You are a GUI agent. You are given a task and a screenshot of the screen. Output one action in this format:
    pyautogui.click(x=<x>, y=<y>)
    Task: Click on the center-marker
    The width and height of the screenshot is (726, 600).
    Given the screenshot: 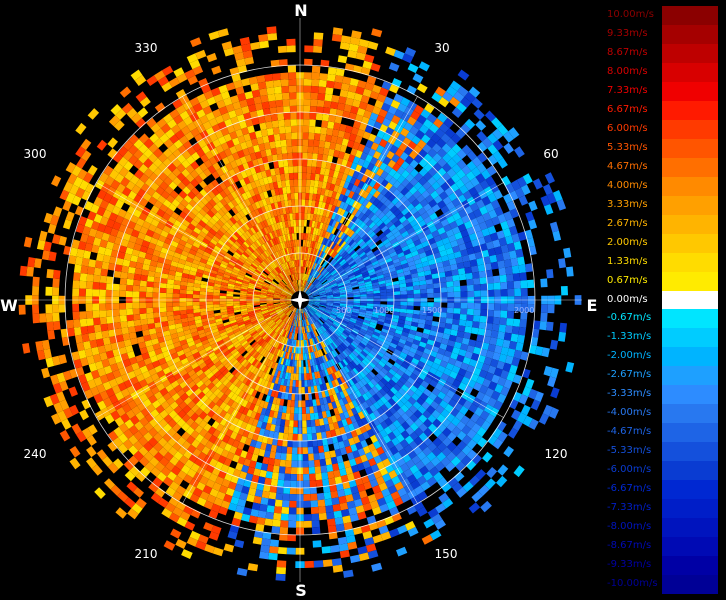 What is the action you would take?
    pyautogui.click(x=300, y=300)
    